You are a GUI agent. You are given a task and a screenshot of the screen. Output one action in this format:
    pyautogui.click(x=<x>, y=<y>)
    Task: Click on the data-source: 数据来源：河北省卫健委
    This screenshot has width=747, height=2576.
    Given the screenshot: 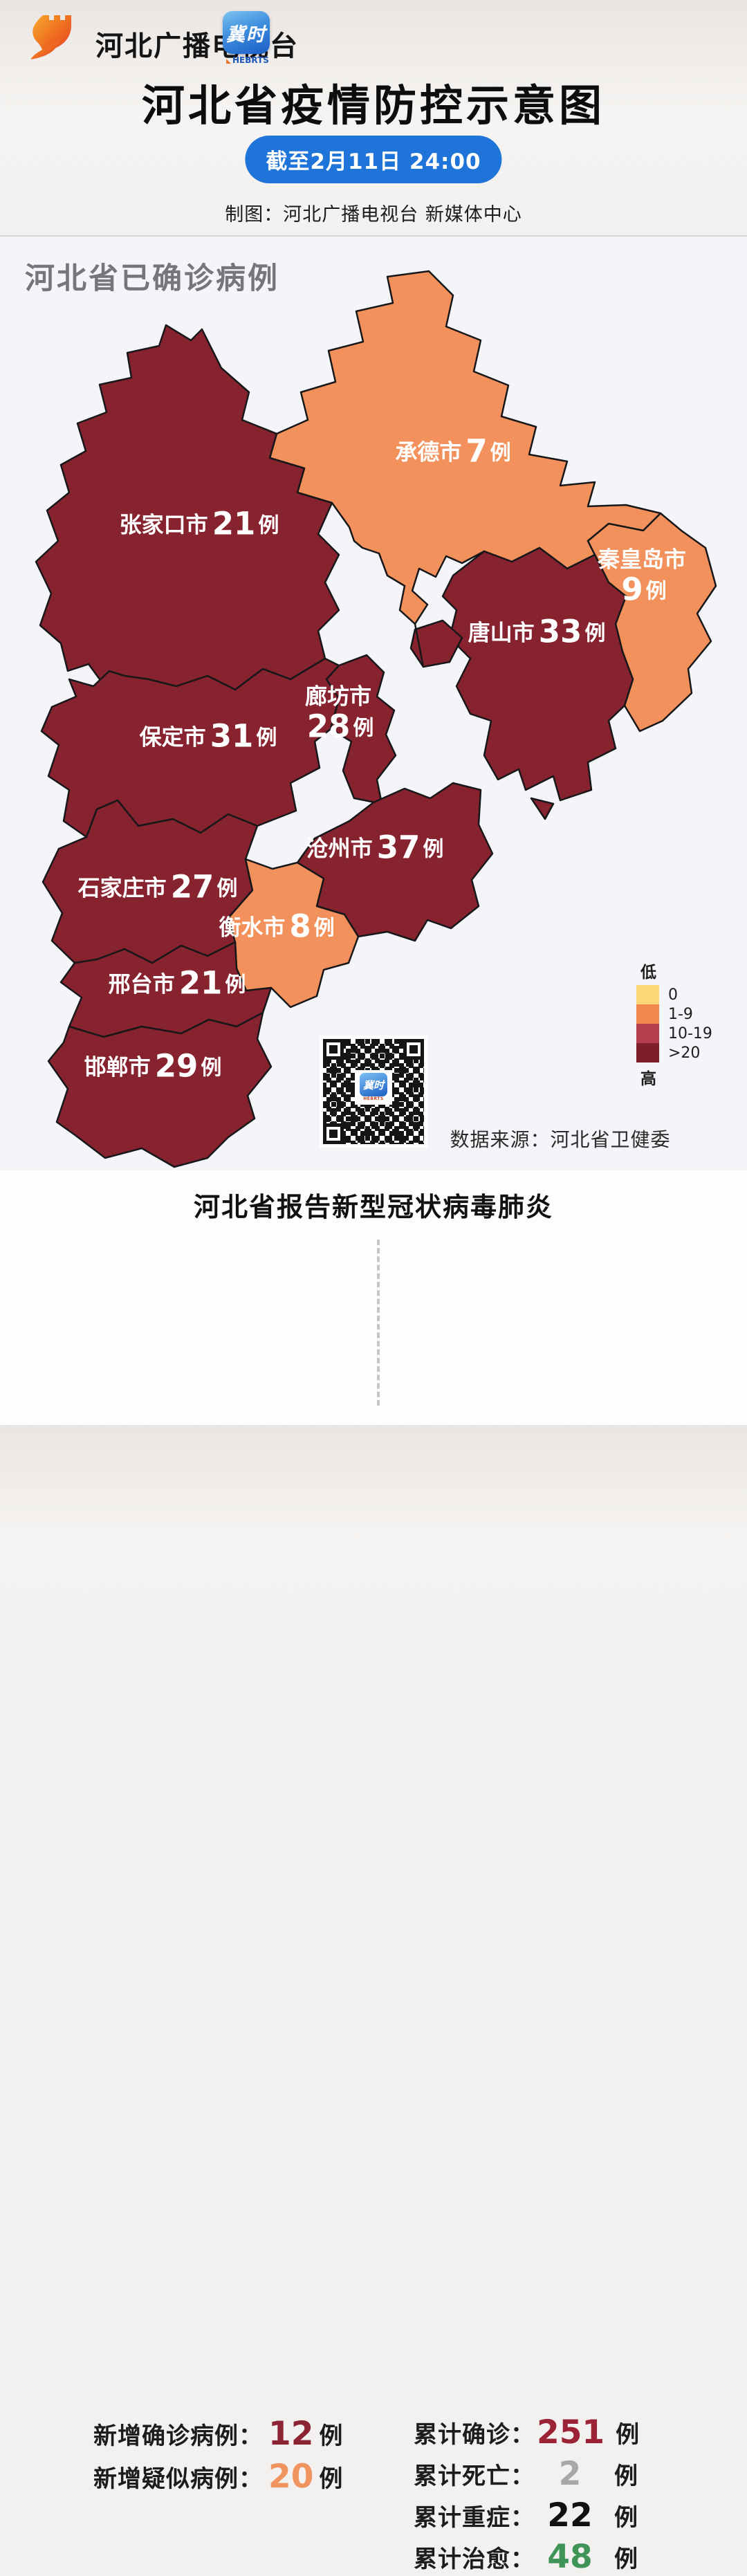 What is the action you would take?
    pyautogui.click(x=560, y=1139)
    